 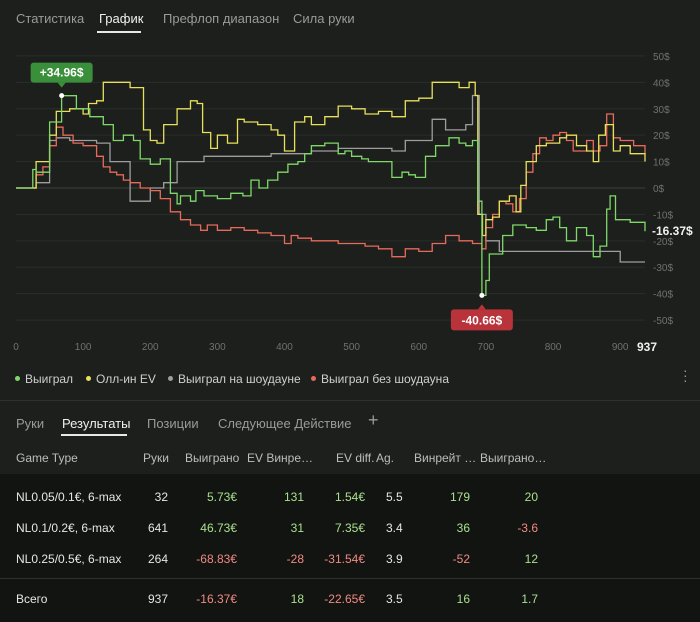 What do you see at coordinates (293, 497) in the screenshot?
I see `cell-ev-winrate: 131` at bounding box center [293, 497].